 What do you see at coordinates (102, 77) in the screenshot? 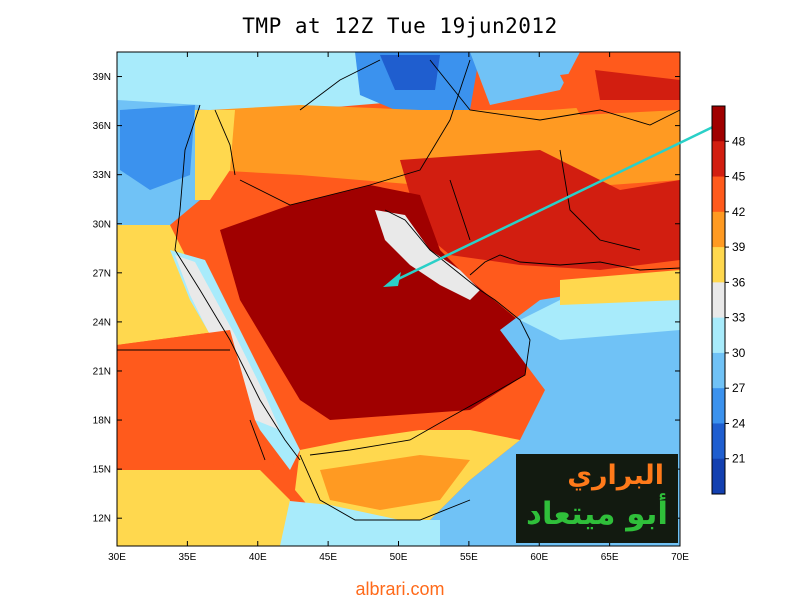
I see `lat-tick-label: 39N` at bounding box center [102, 77].